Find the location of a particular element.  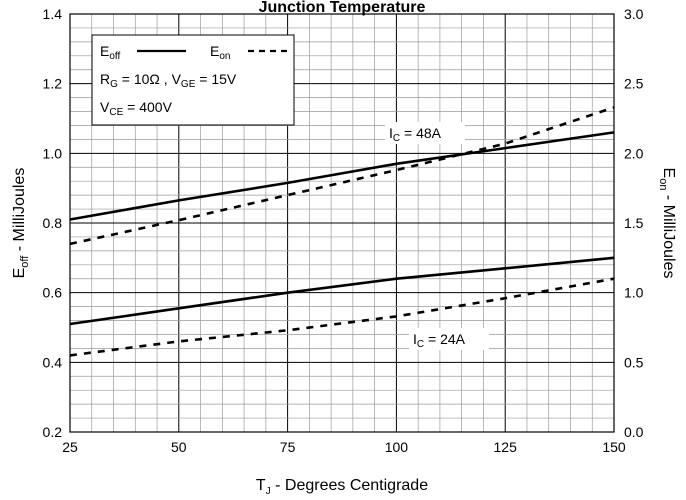

y-right-tick-label: 0.0 is located at coordinates (634, 432).